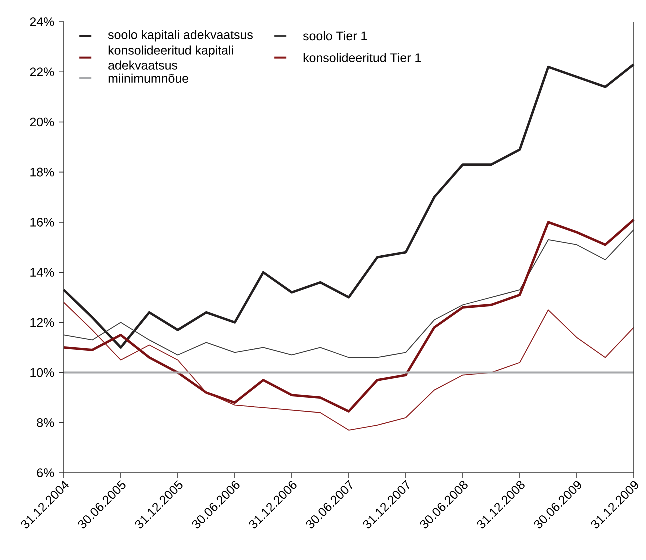 The image size is (646, 560). What do you see at coordinates (45, 423) in the screenshot?
I see `y-tick-label: 8%` at bounding box center [45, 423].